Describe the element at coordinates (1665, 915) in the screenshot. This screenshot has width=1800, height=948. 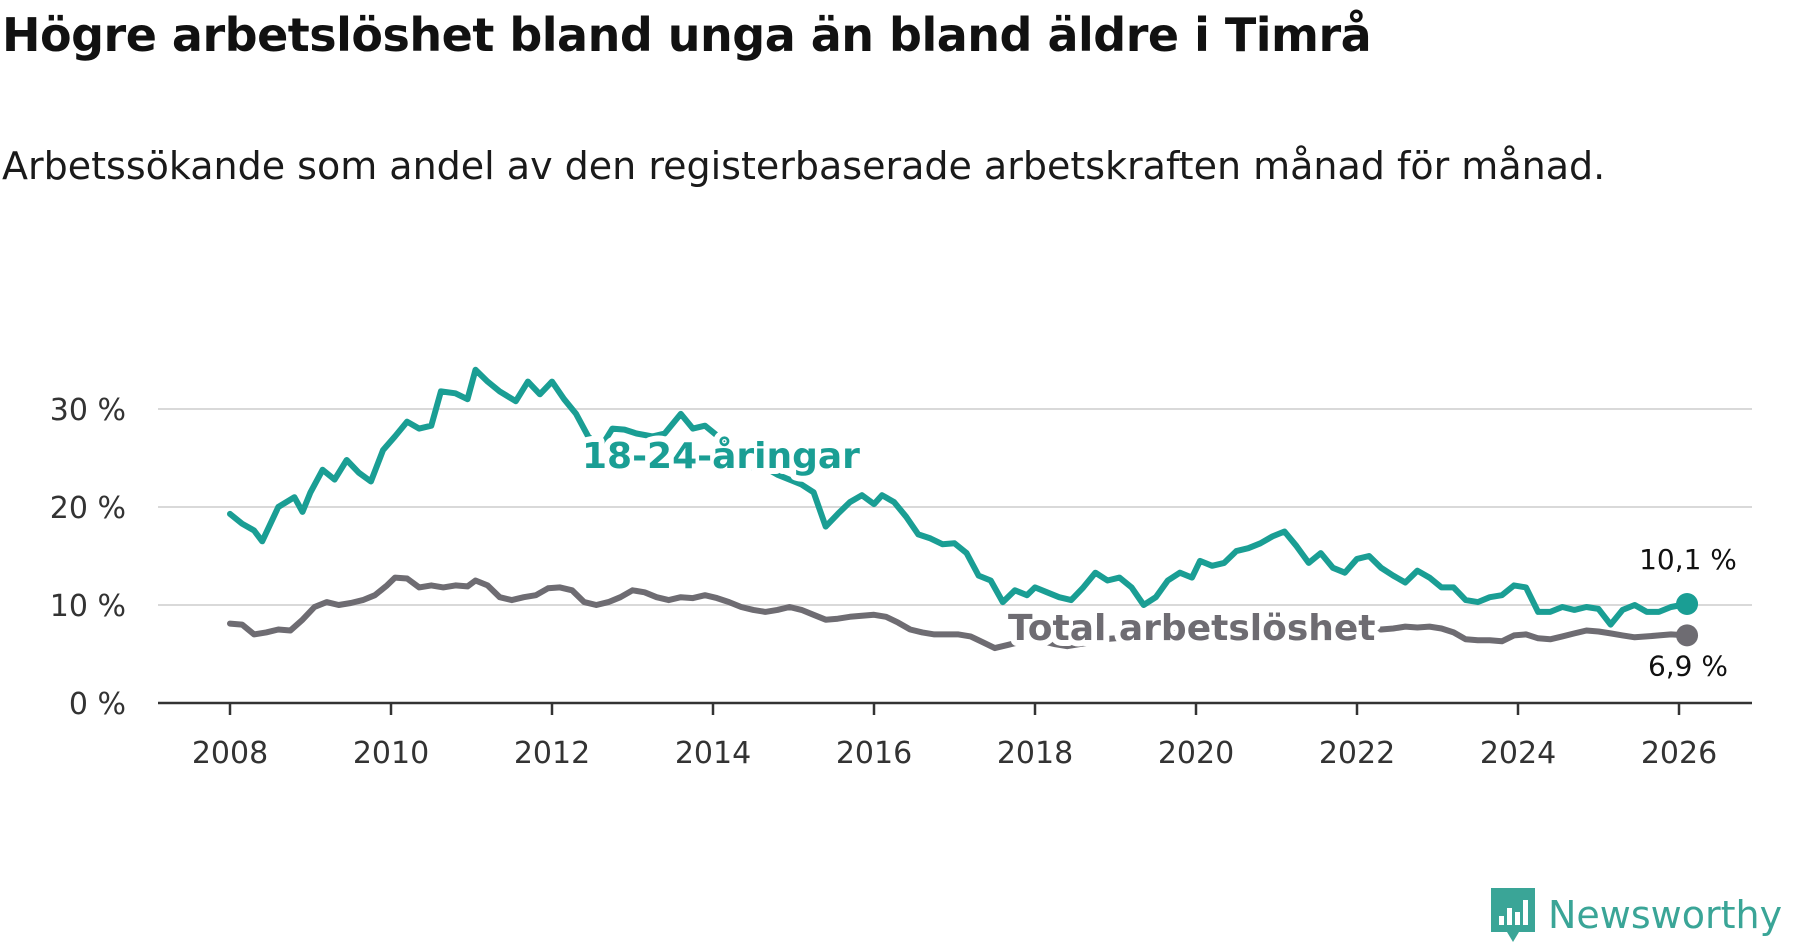
I see `brand-name: Newsworthy` at that location.